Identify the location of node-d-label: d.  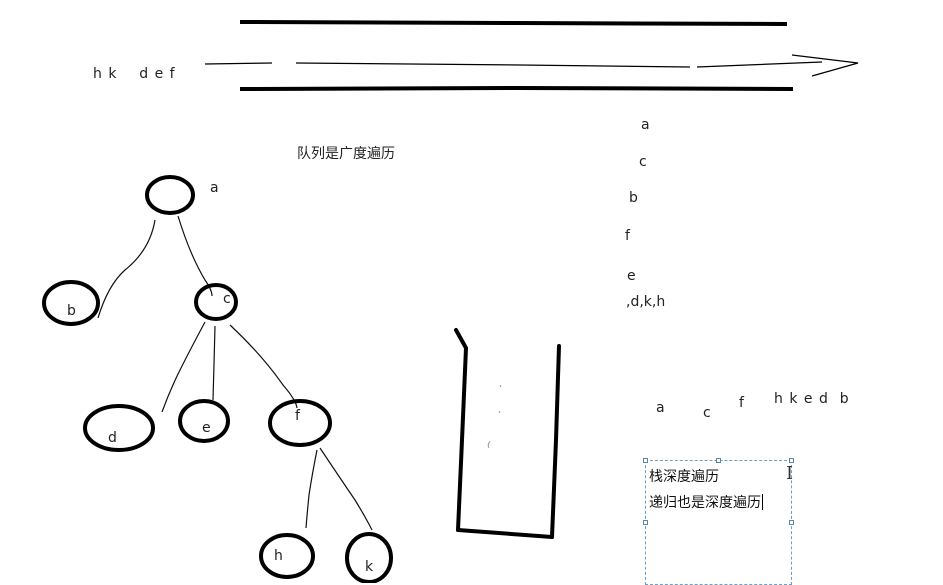
(112, 438).